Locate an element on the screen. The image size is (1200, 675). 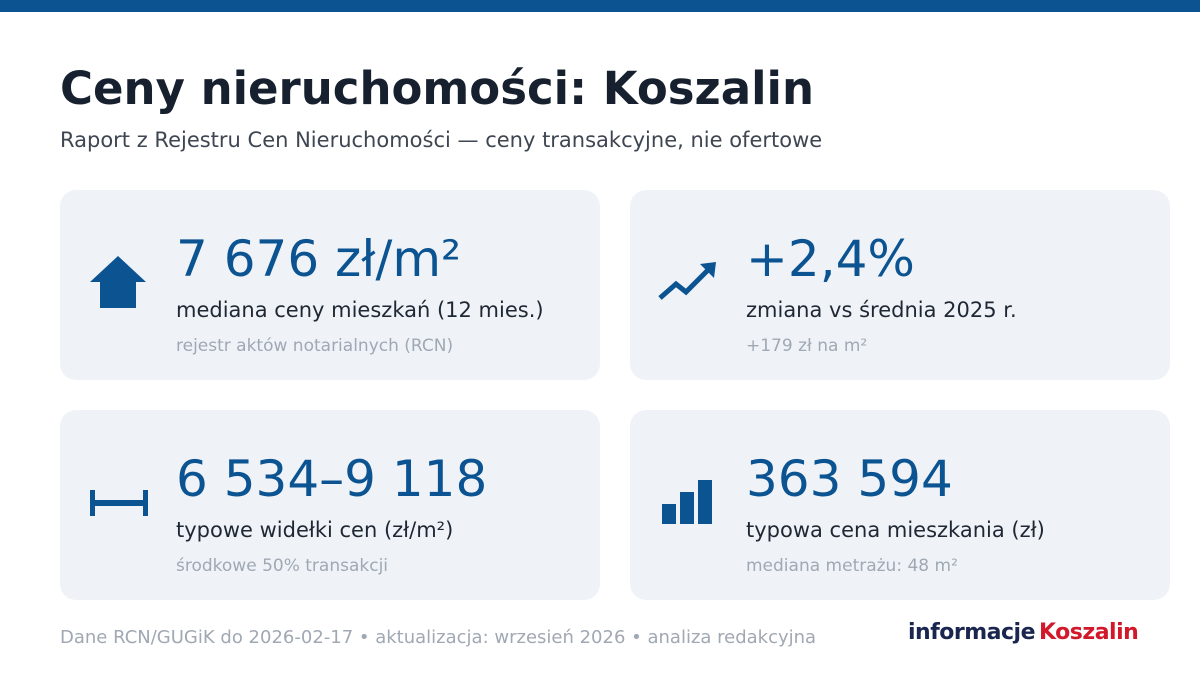
icon-bars is located at coordinates (687, 502).